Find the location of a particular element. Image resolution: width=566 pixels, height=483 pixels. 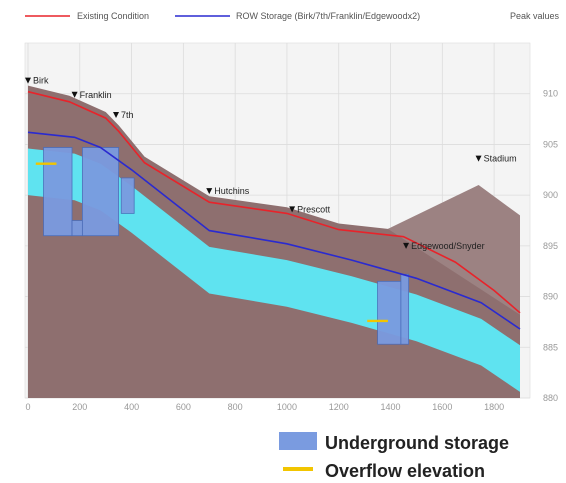

stadium-mound is located at coordinates (453, 250).